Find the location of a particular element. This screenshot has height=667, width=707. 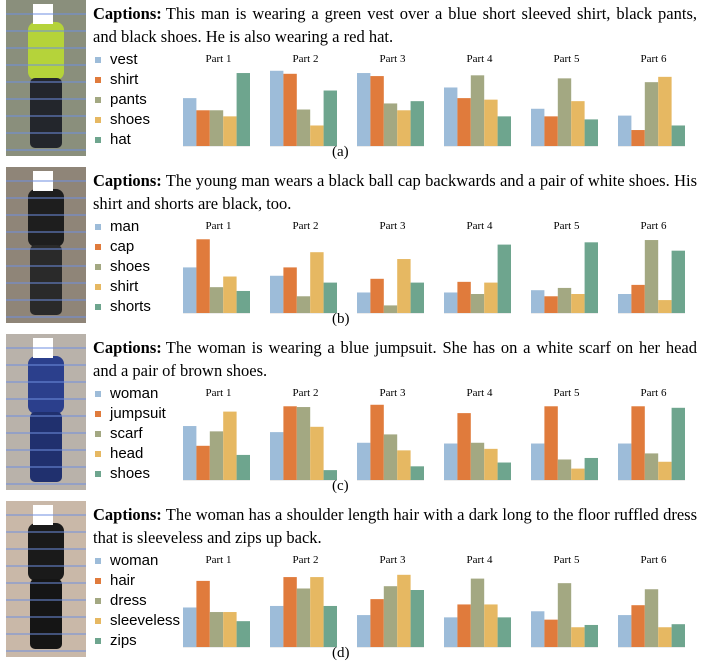

panel-tag: (c) is located at coordinates (340, 486).